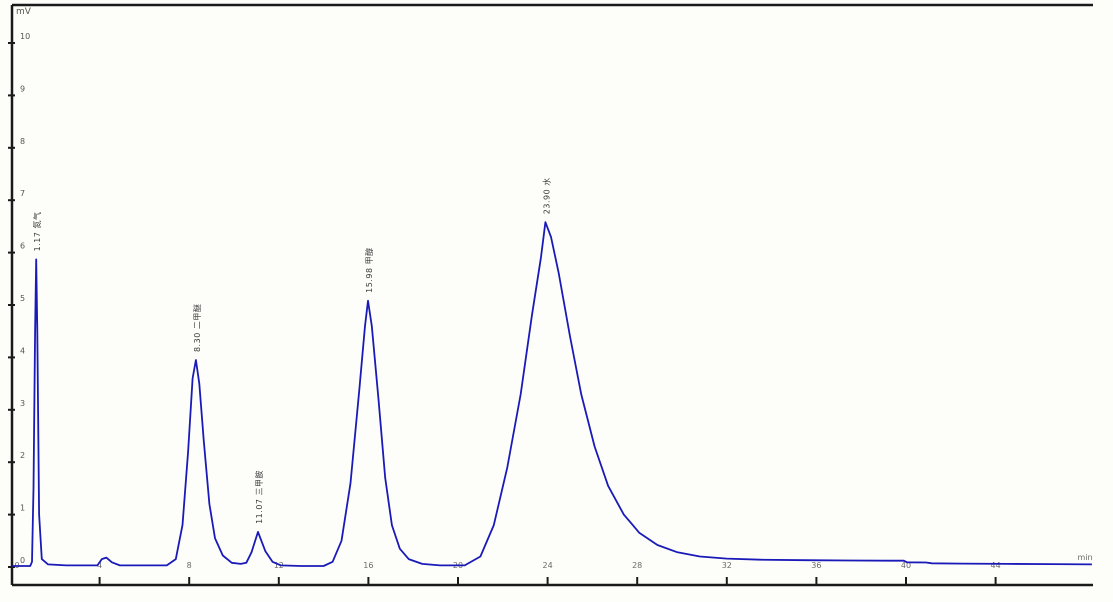 The width and height of the screenshot is (1113, 602). Describe the element at coordinates (37, 232) in the screenshot. I see `peak-label: 1.17 氮气` at that location.